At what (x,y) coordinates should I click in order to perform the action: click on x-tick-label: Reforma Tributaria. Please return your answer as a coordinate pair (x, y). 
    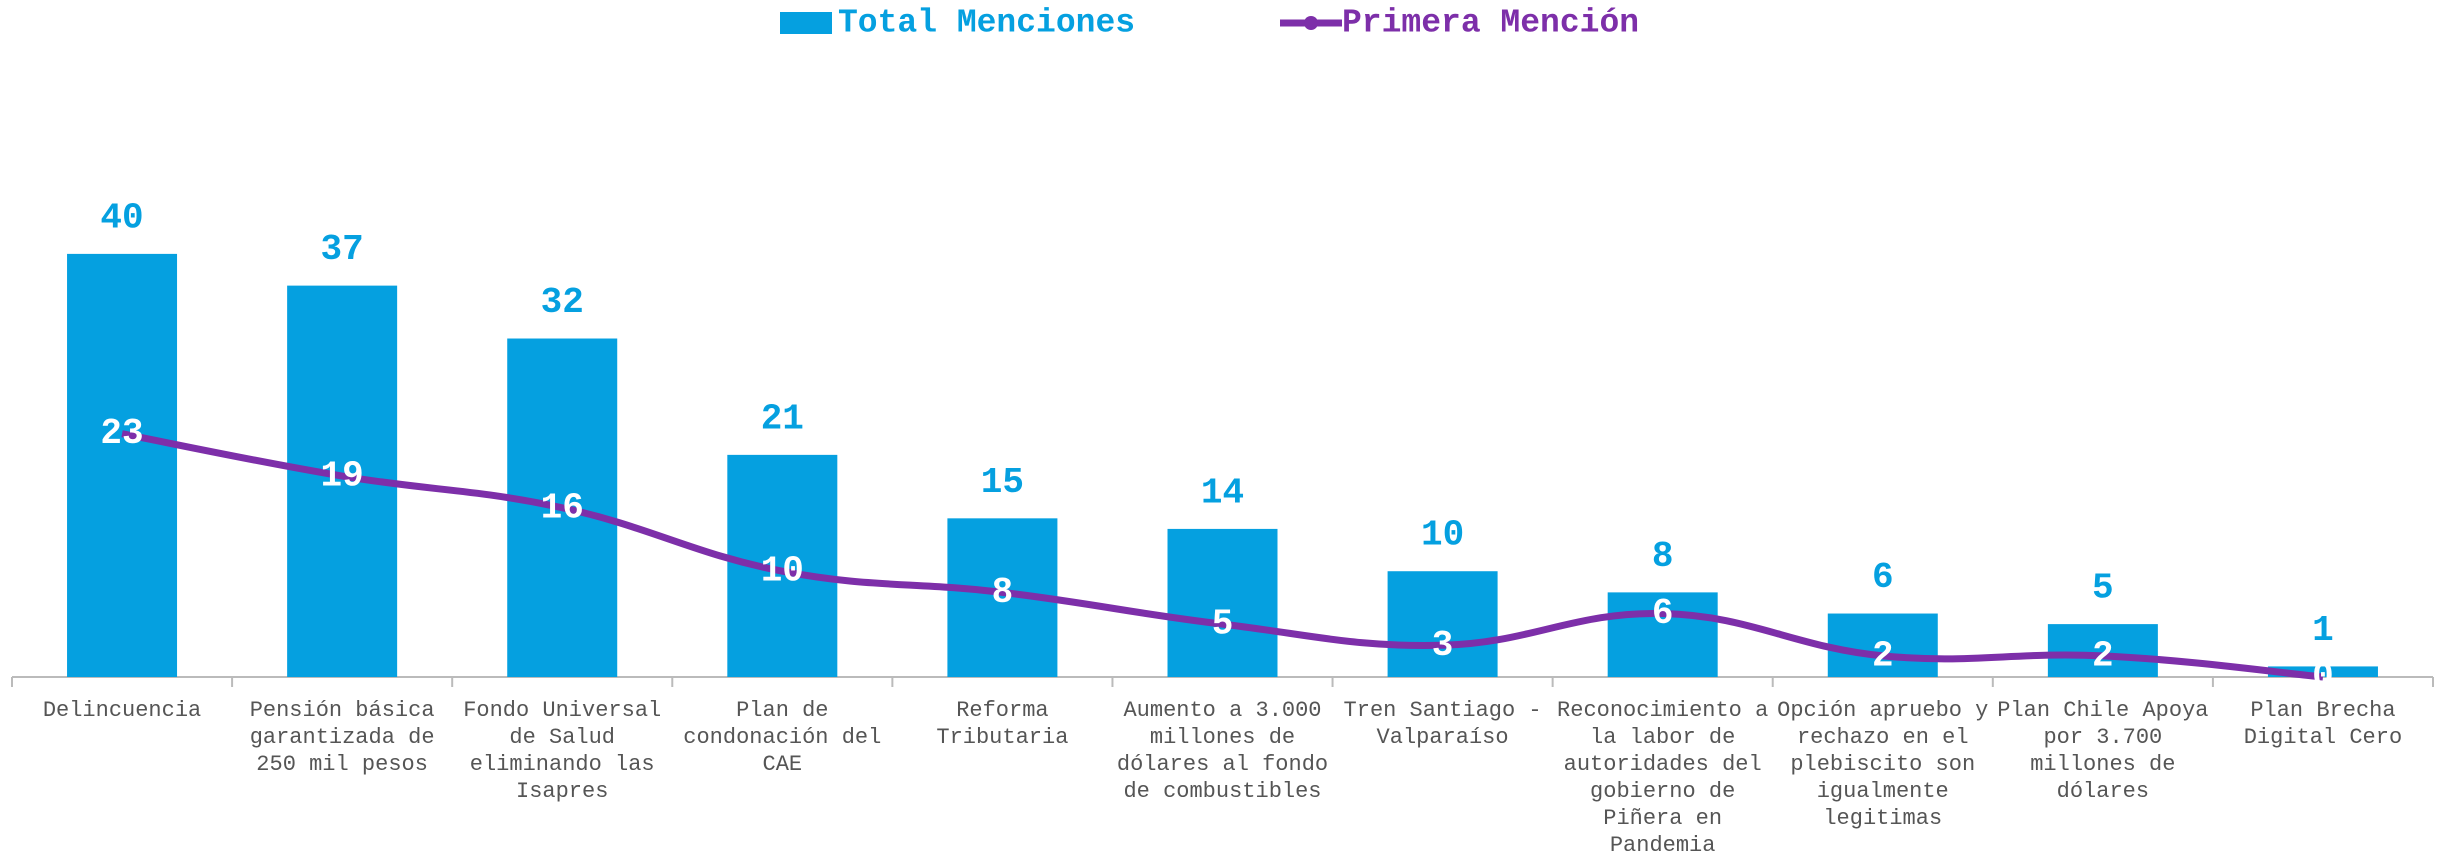
    Looking at the image, I should click on (1002, 724).